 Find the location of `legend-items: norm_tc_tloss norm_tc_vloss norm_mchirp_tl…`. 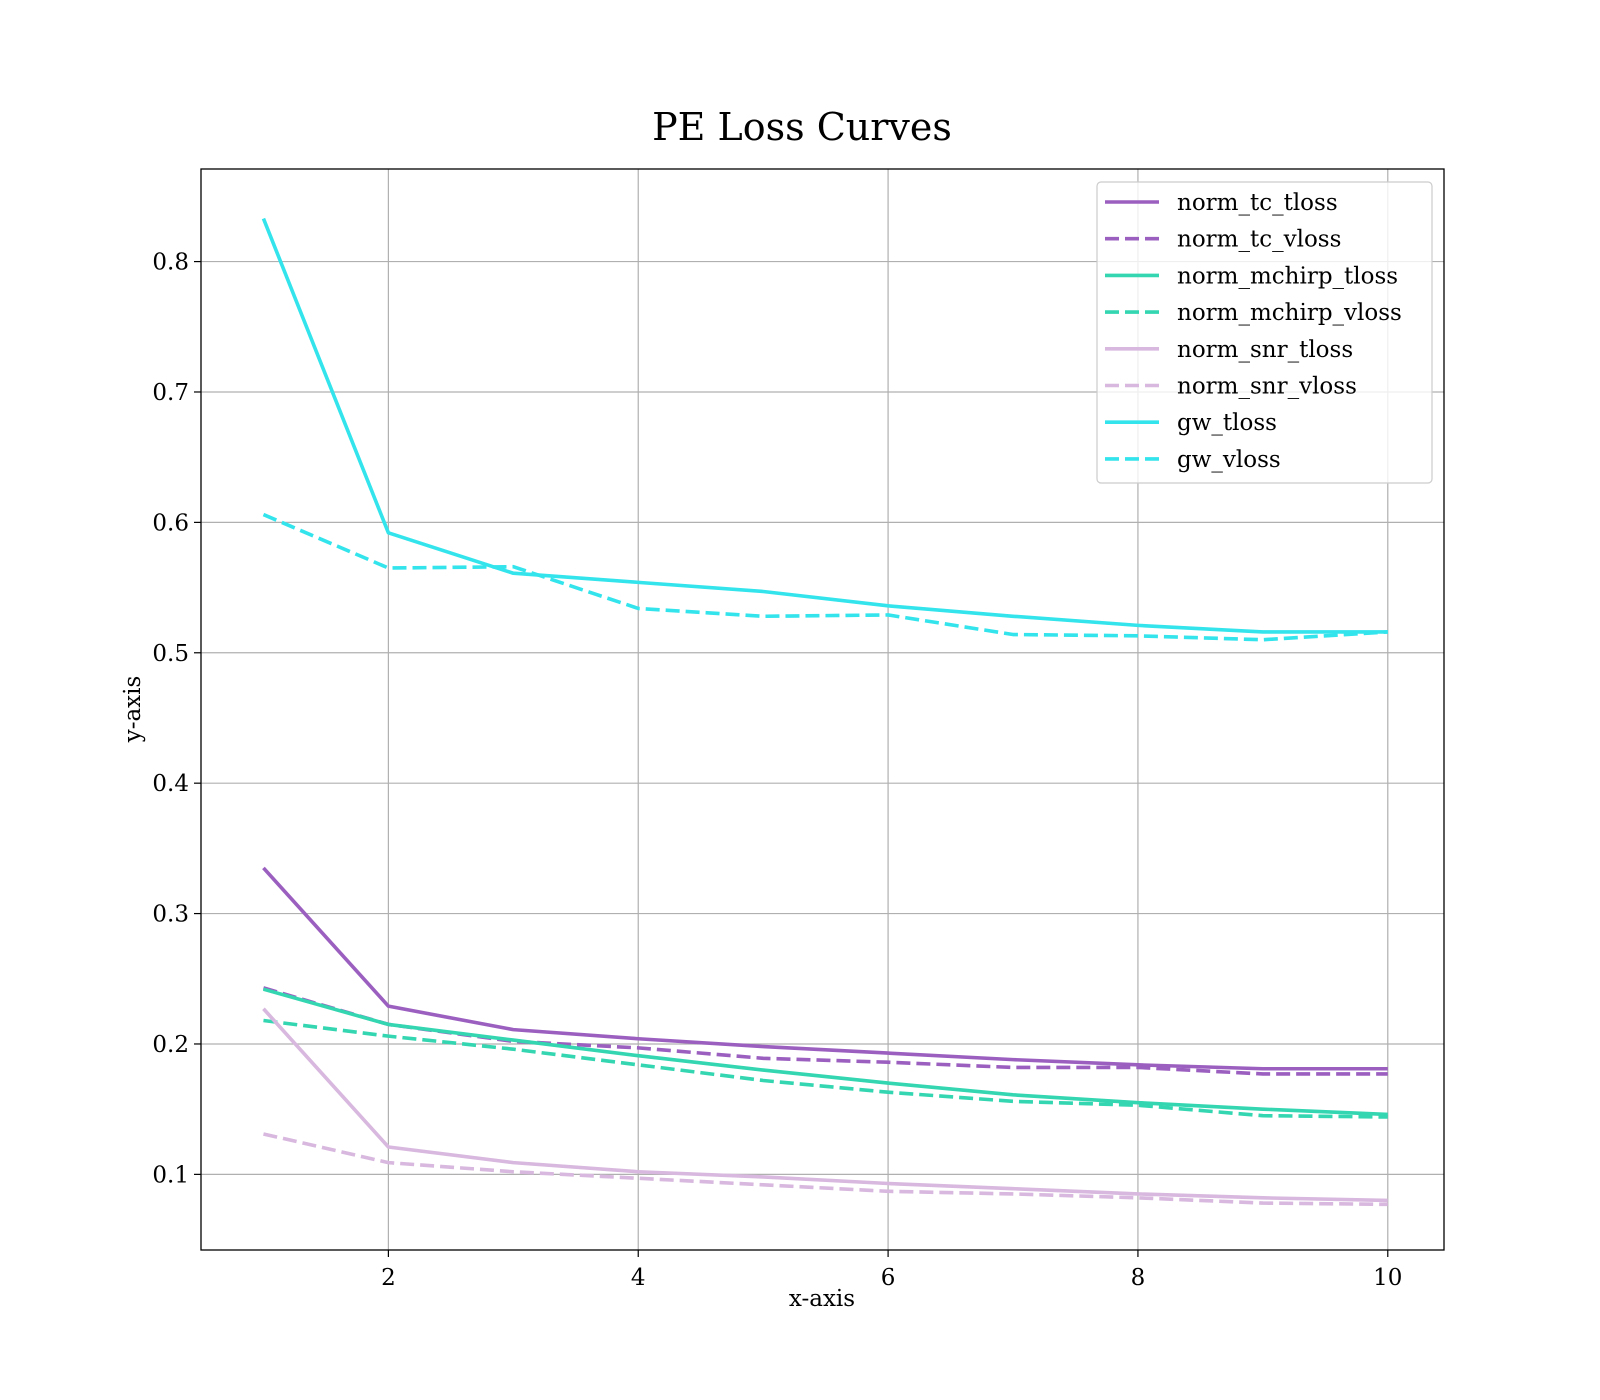

legend-items: norm_tc_tloss norm_tc_vloss norm_mchirp_tl… is located at coordinates (1253, 331).